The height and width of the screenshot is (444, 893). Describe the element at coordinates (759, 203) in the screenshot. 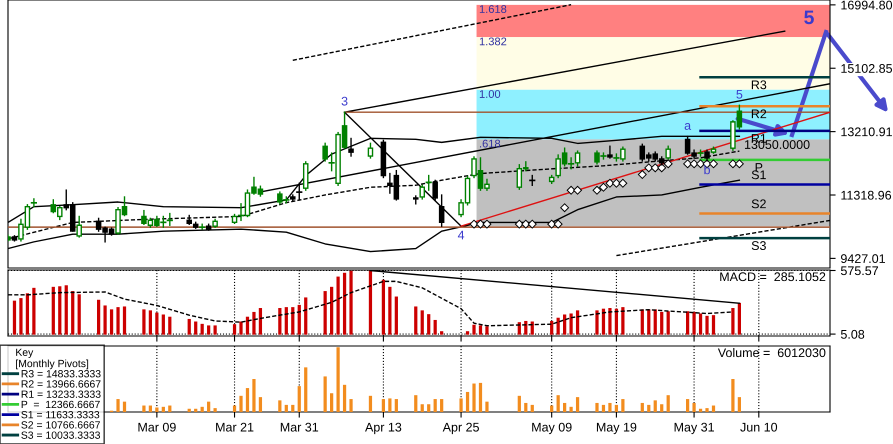

I see `annotation: S2` at that location.